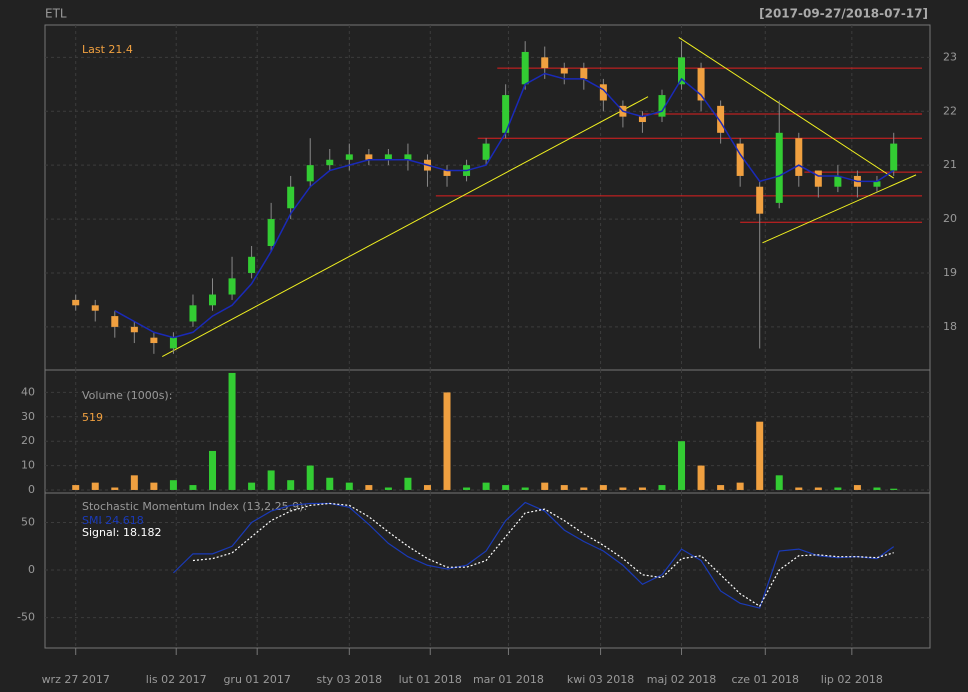 This screenshot has width=968, height=692. Describe the element at coordinates (950, 164) in the screenshot. I see `y-tick-label: 21` at that location.